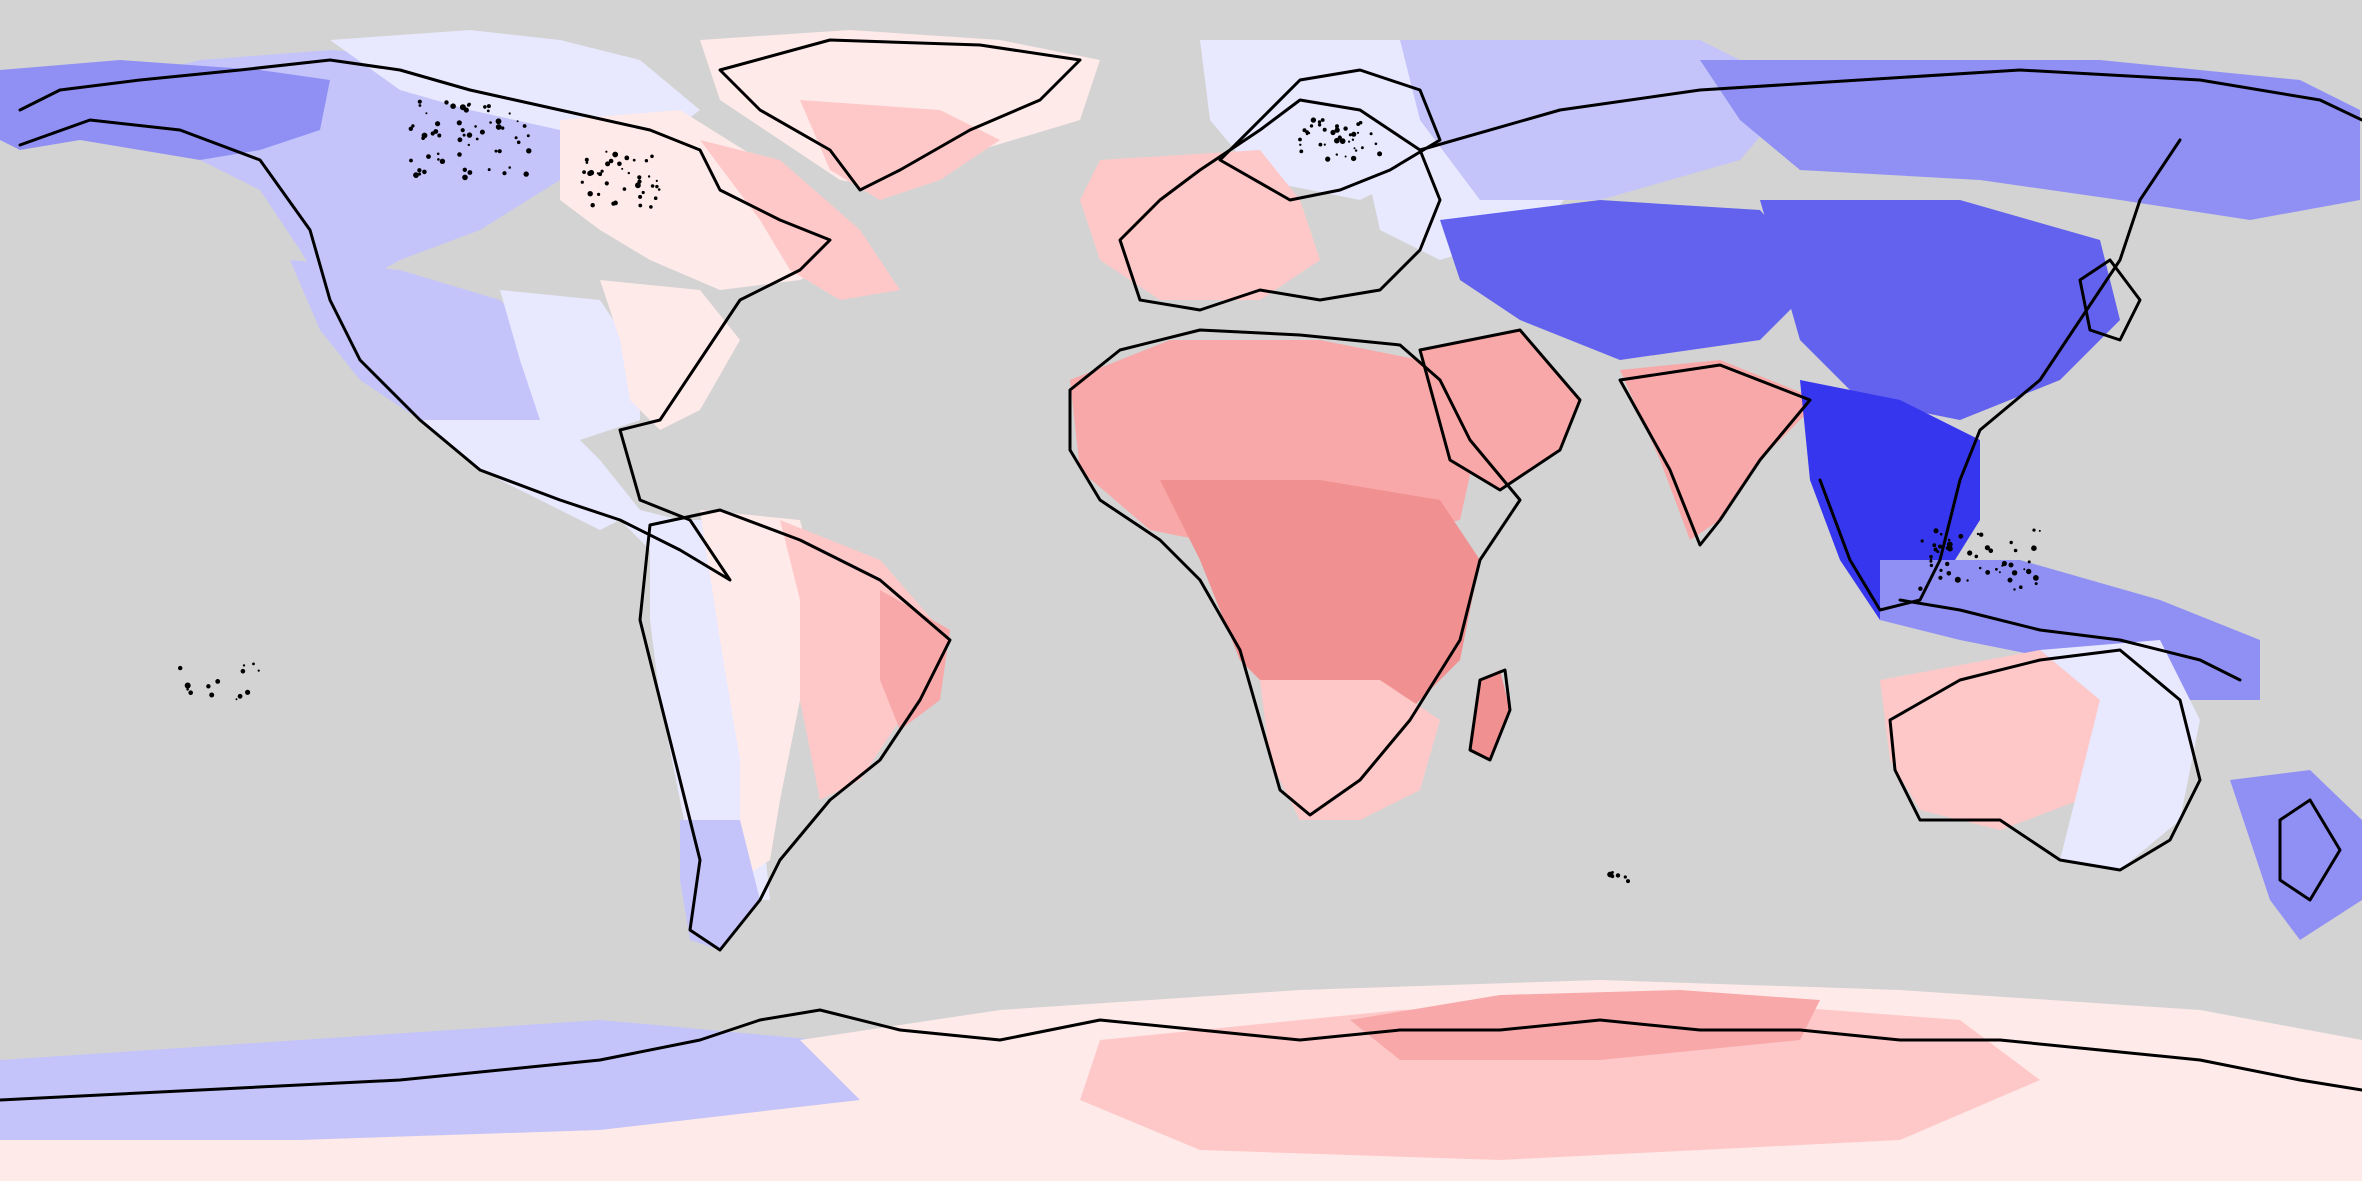 This screenshot has height=1181, width=2362. I want to click on coastline-europe, so click(1280, 205).